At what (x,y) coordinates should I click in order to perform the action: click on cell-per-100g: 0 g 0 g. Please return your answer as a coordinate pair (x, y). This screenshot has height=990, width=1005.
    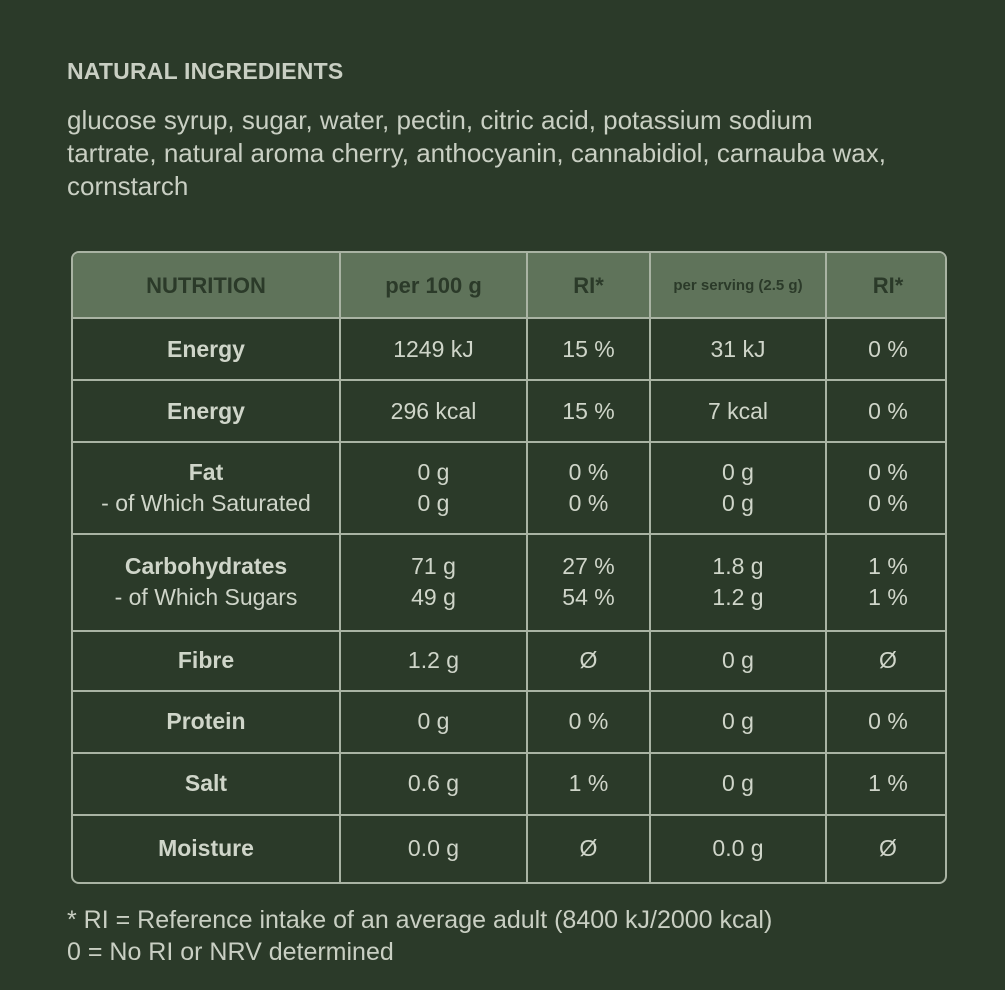
    Looking at the image, I should click on (433, 488).